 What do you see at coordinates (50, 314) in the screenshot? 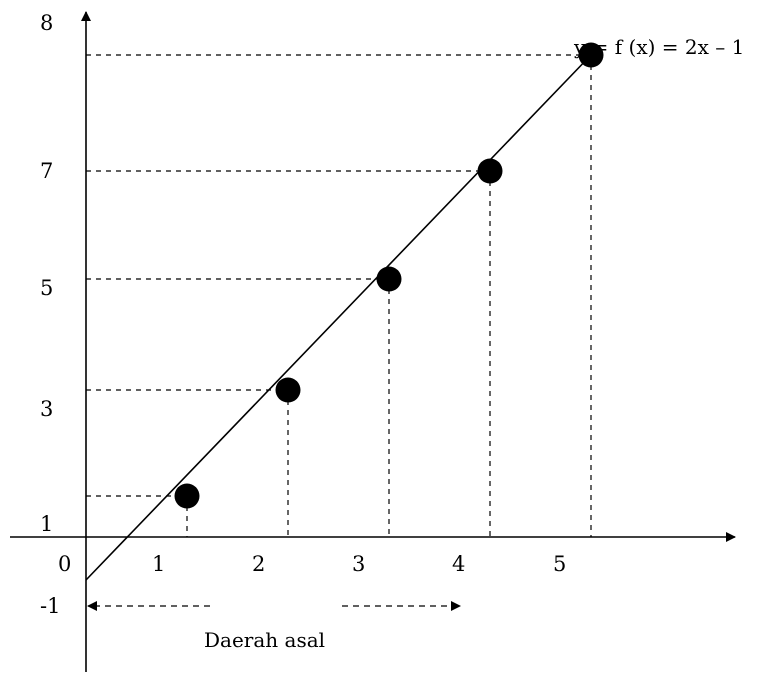
I see `y-tick-labels: -1 1 3 5 7 8` at bounding box center [50, 314].